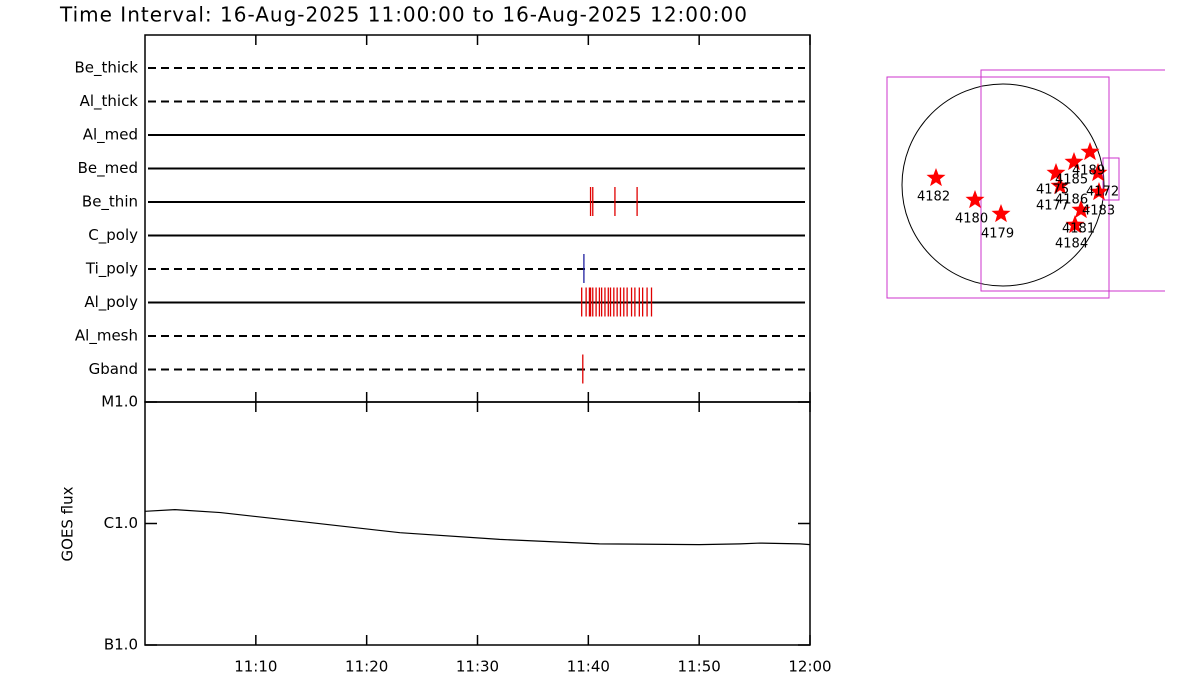 The image size is (1200, 700). What do you see at coordinates (997, 234) in the screenshot?
I see `region-label: 4179` at bounding box center [997, 234].